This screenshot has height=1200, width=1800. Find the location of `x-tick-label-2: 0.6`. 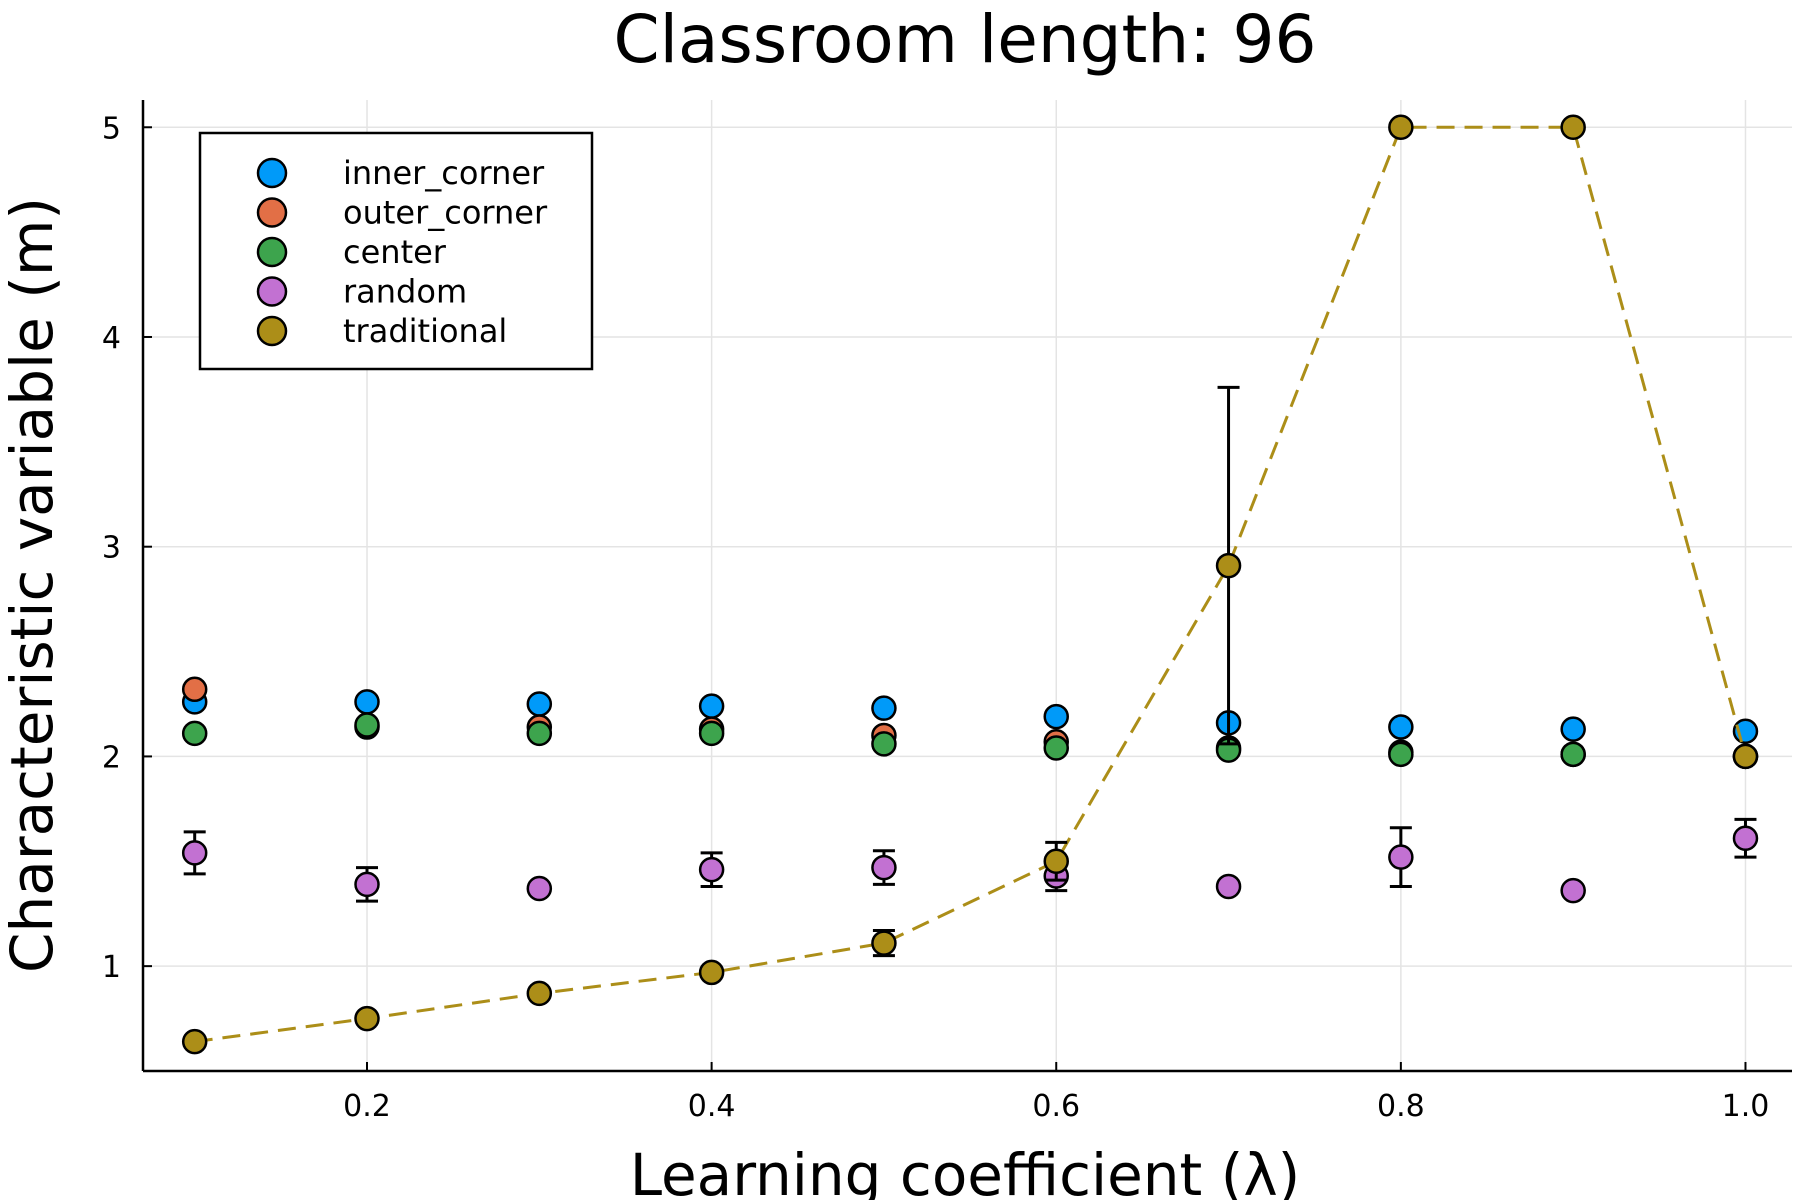

x-tick-label-2: 0.6 is located at coordinates (1056, 1106).